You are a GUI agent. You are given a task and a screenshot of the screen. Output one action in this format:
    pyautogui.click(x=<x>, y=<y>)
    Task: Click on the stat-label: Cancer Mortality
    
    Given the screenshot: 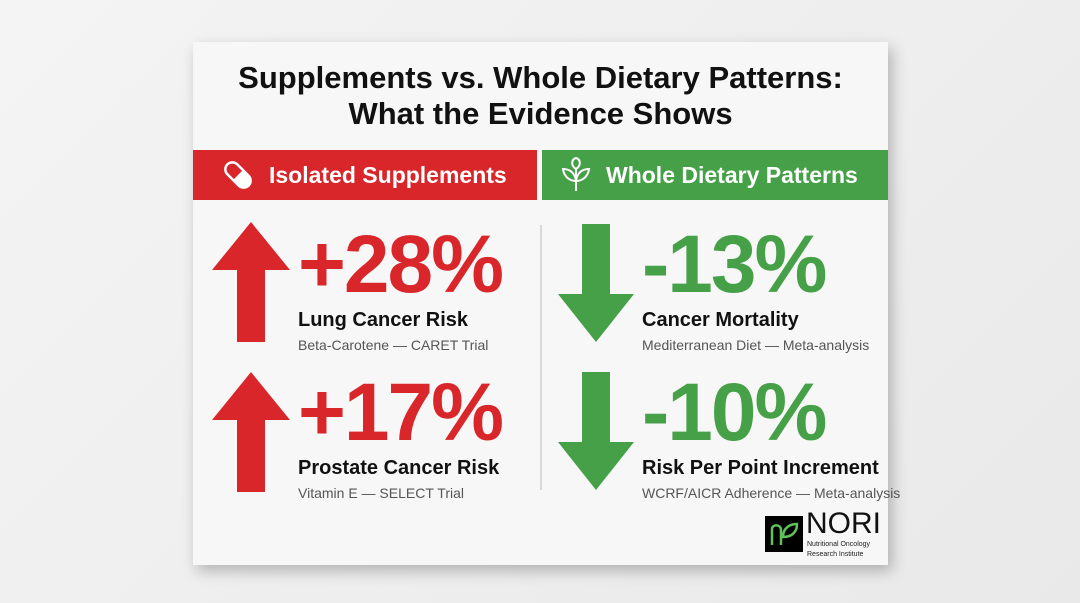 What is the action you would take?
    pyautogui.click(x=720, y=320)
    